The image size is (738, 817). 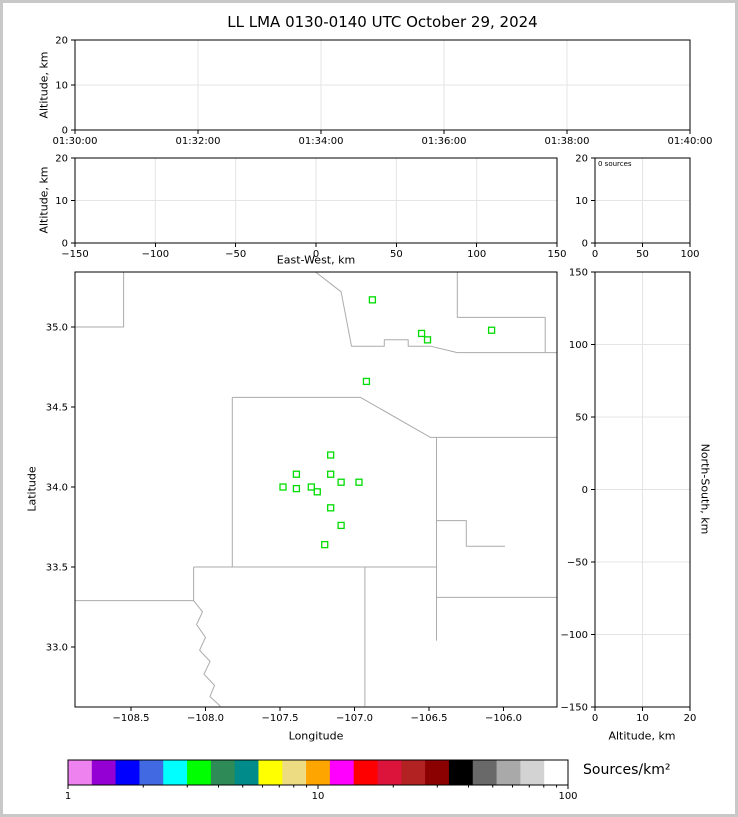 What do you see at coordinates (61, 41) in the screenshot?
I see `time_height-y-tick-label: 20` at bounding box center [61, 41].